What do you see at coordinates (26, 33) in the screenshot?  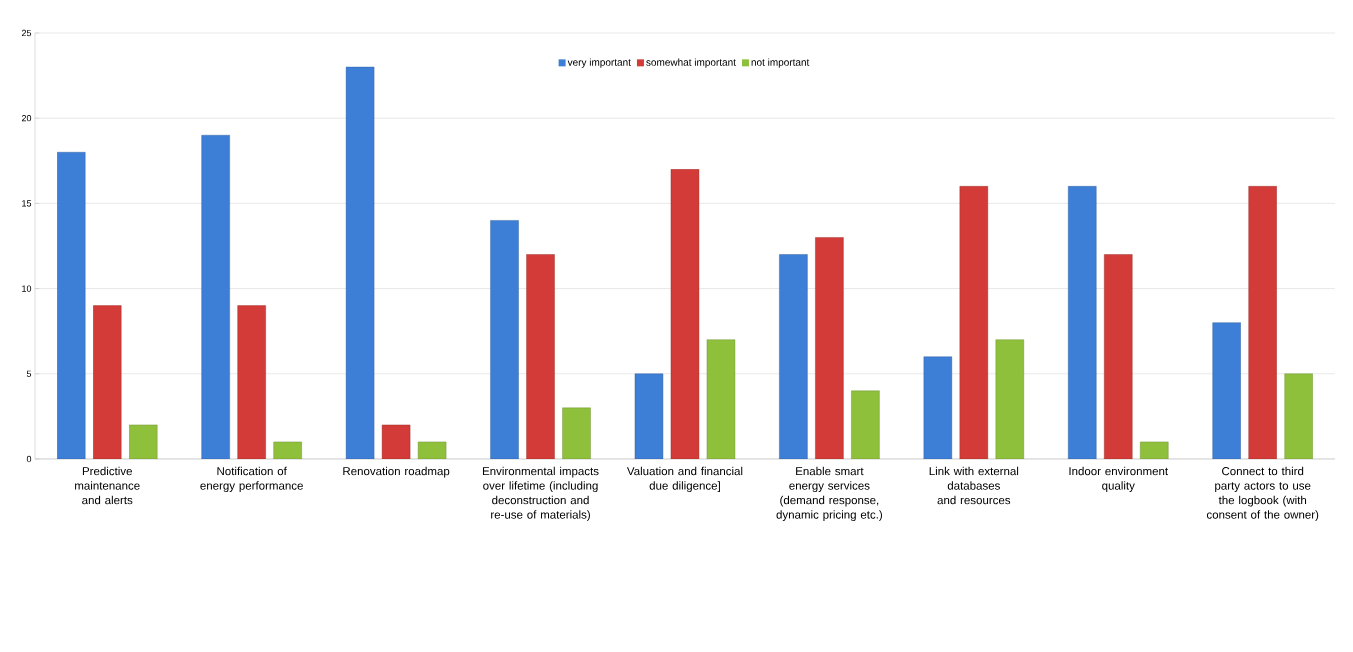 I see `y-tick-label: 25` at bounding box center [26, 33].